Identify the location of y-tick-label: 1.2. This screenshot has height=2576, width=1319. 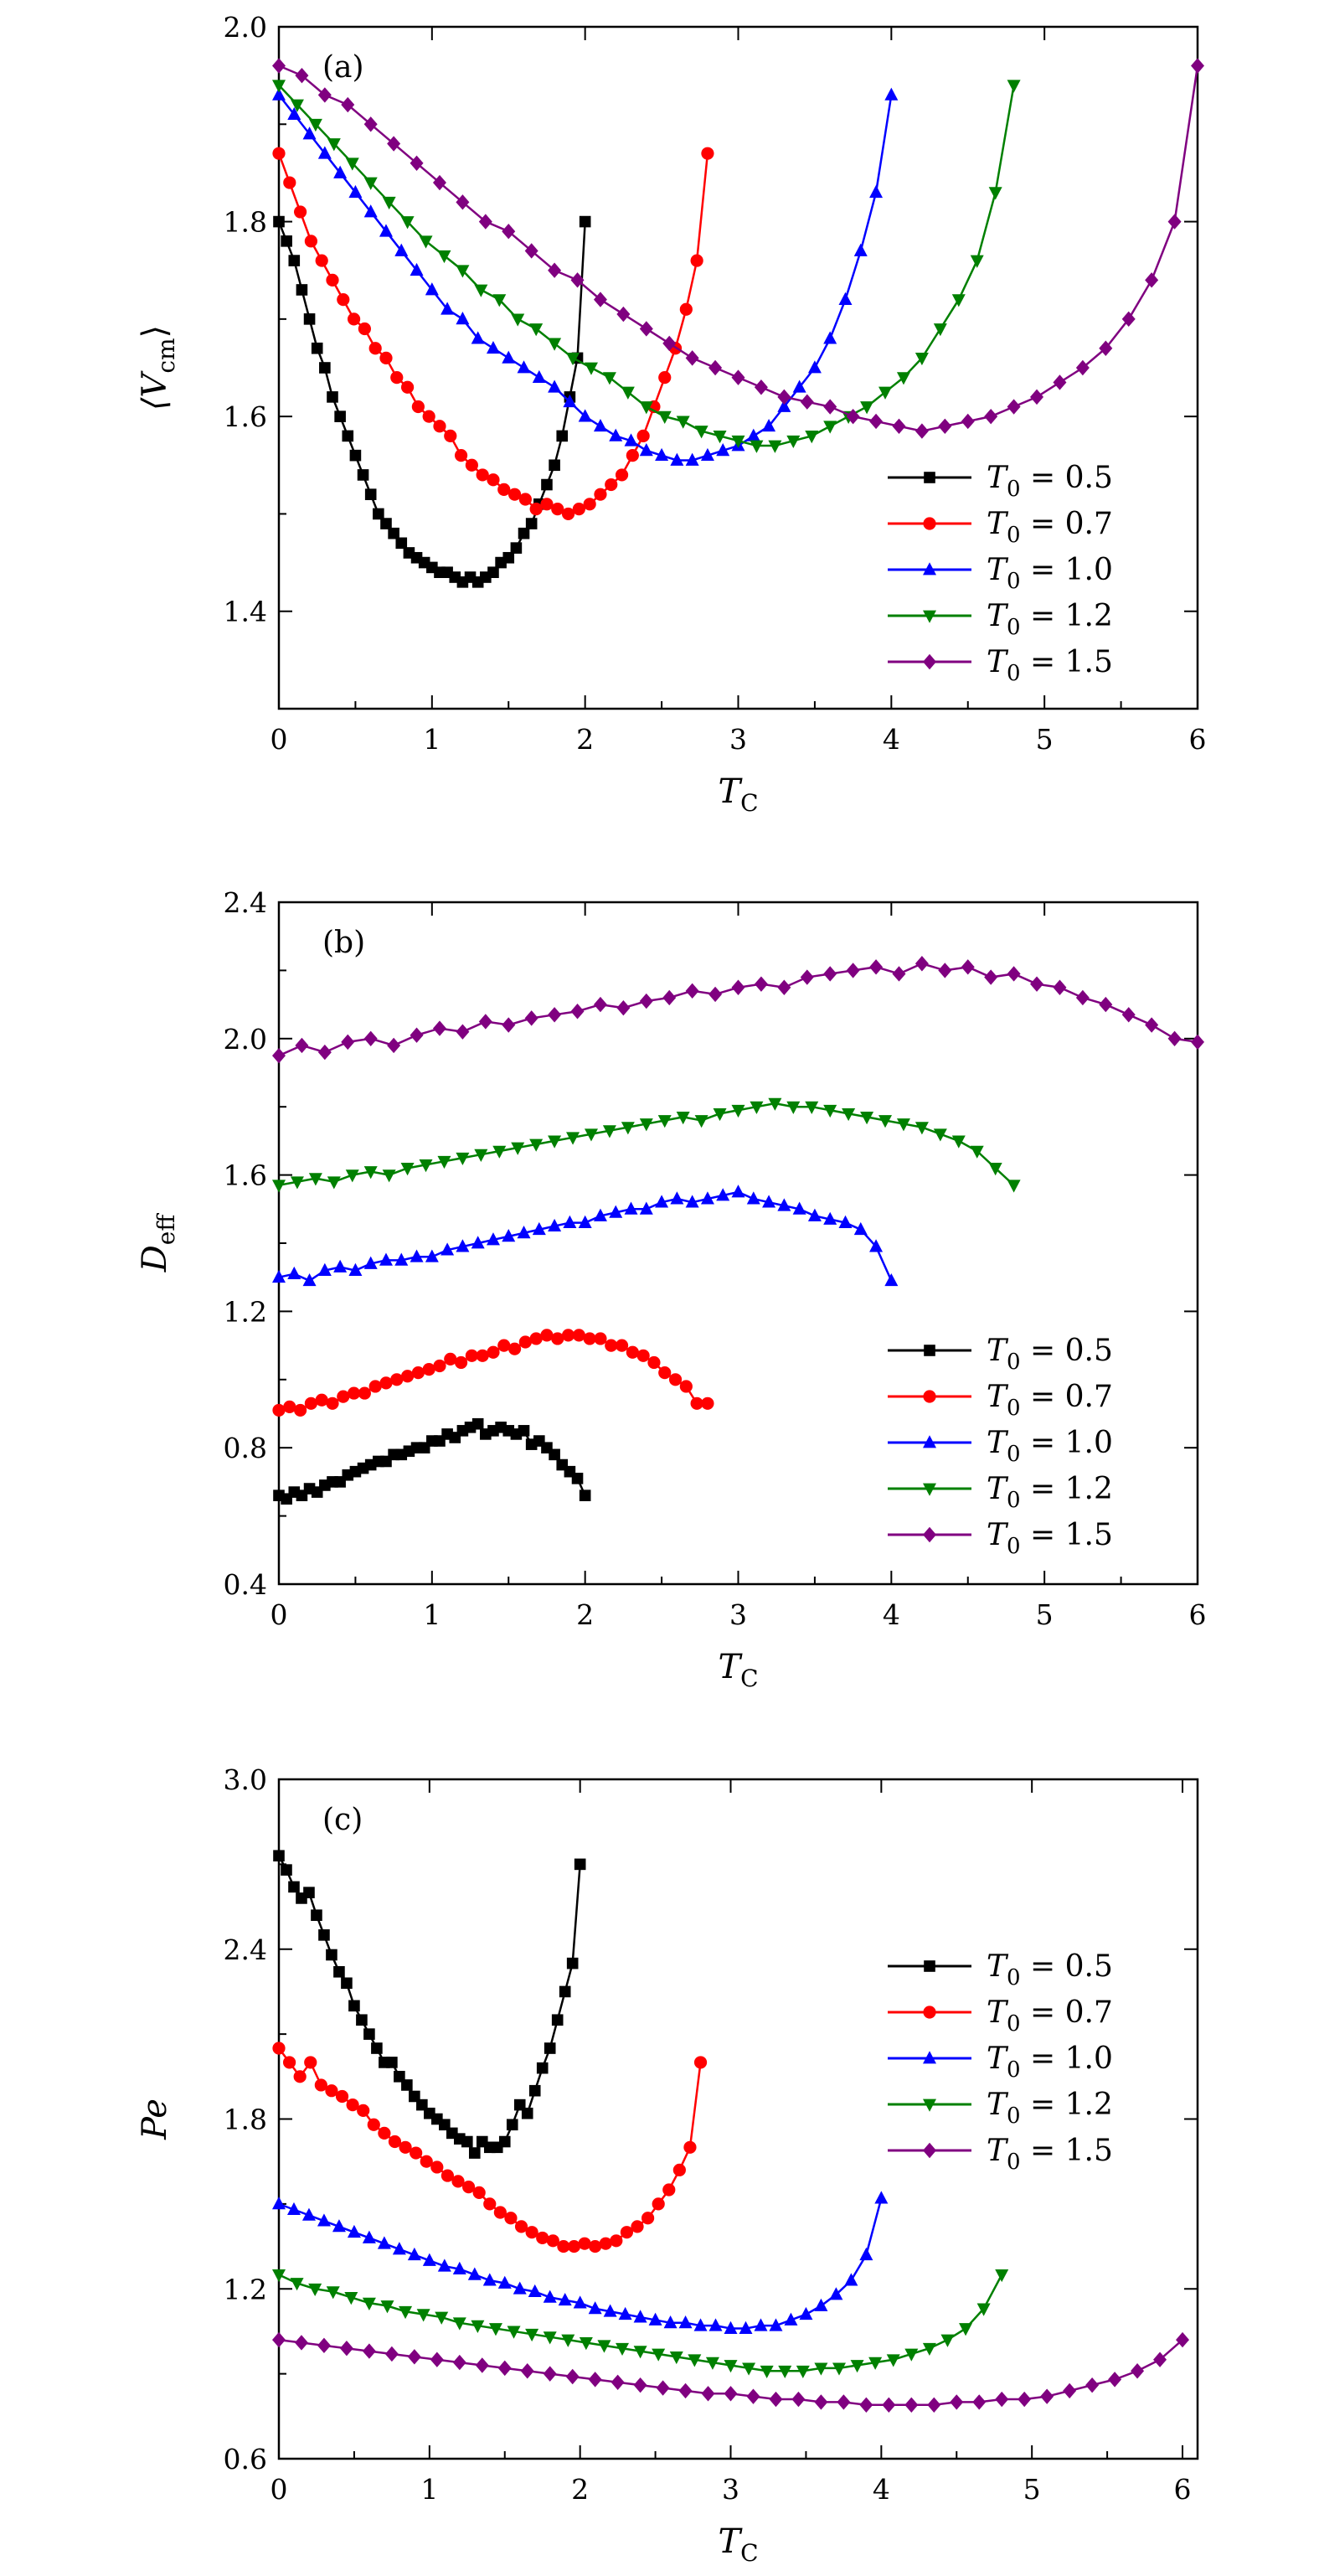
(246, 1311).